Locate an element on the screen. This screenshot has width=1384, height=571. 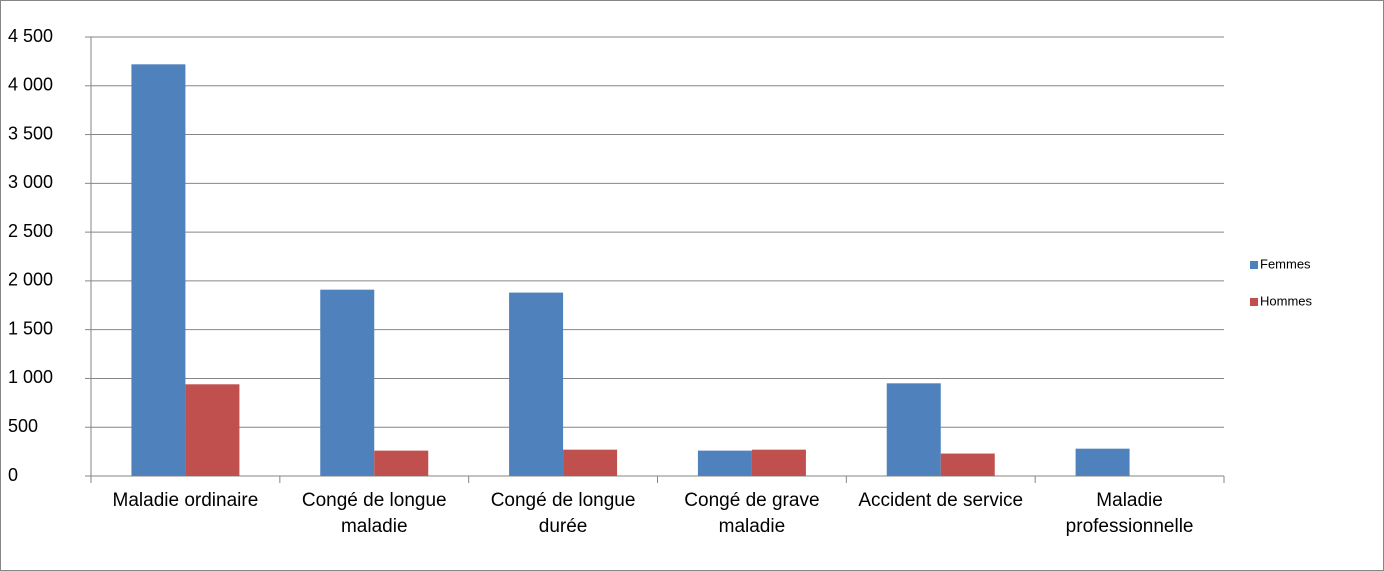
y-tick-label: 1 500 is located at coordinates (30, 328).